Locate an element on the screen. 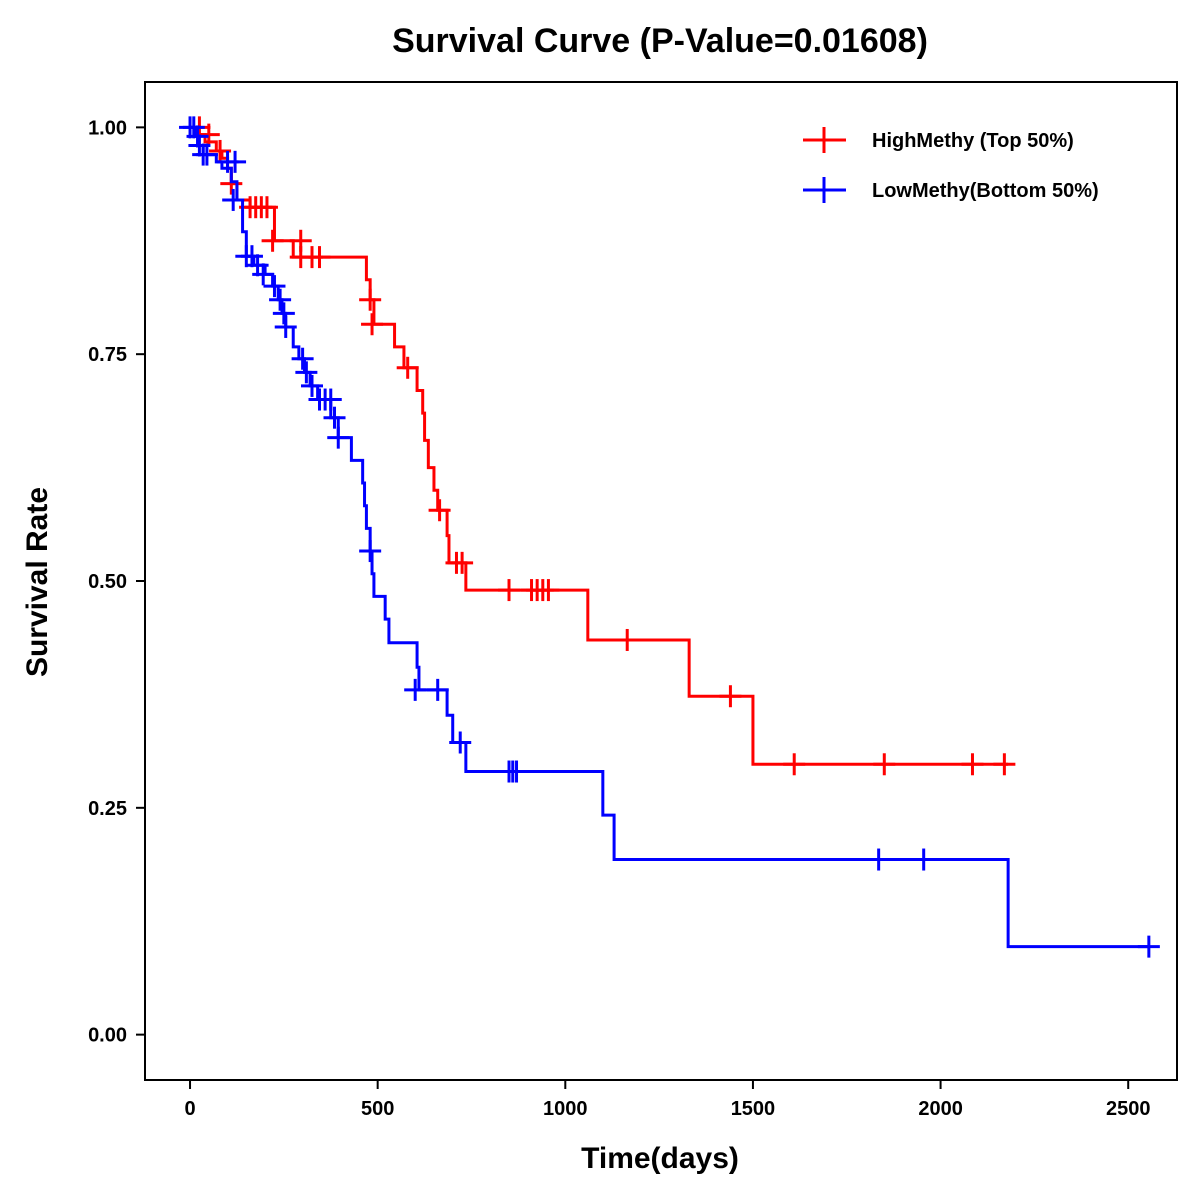 This screenshot has height=1200, width=1200. x-tick-label: 0 is located at coordinates (189, 1109).